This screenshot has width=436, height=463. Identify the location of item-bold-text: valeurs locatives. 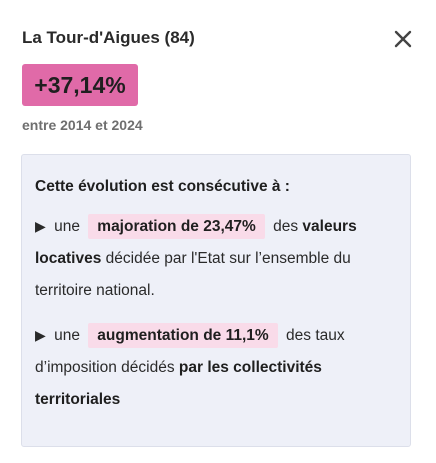
(196, 242).